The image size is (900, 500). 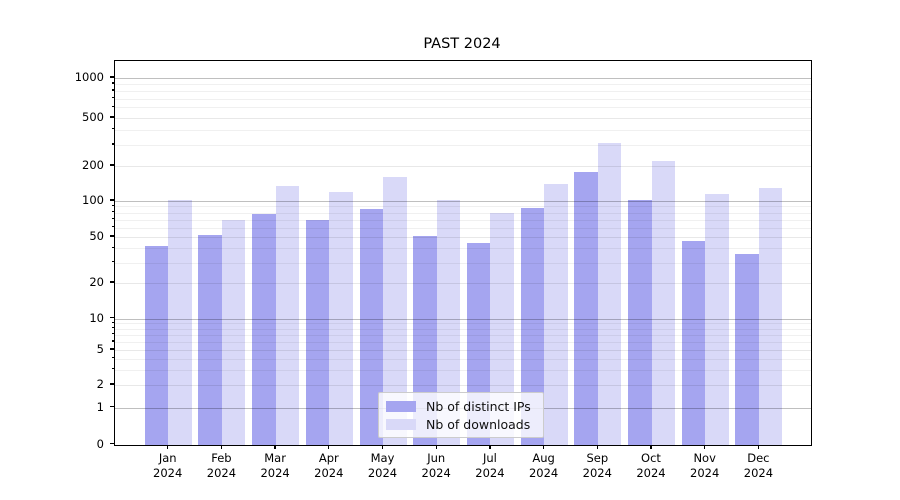 What do you see at coordinates (93, 200) in the screenshot?
I see `y-tick-label: 100` at bounding box center [93, 200].